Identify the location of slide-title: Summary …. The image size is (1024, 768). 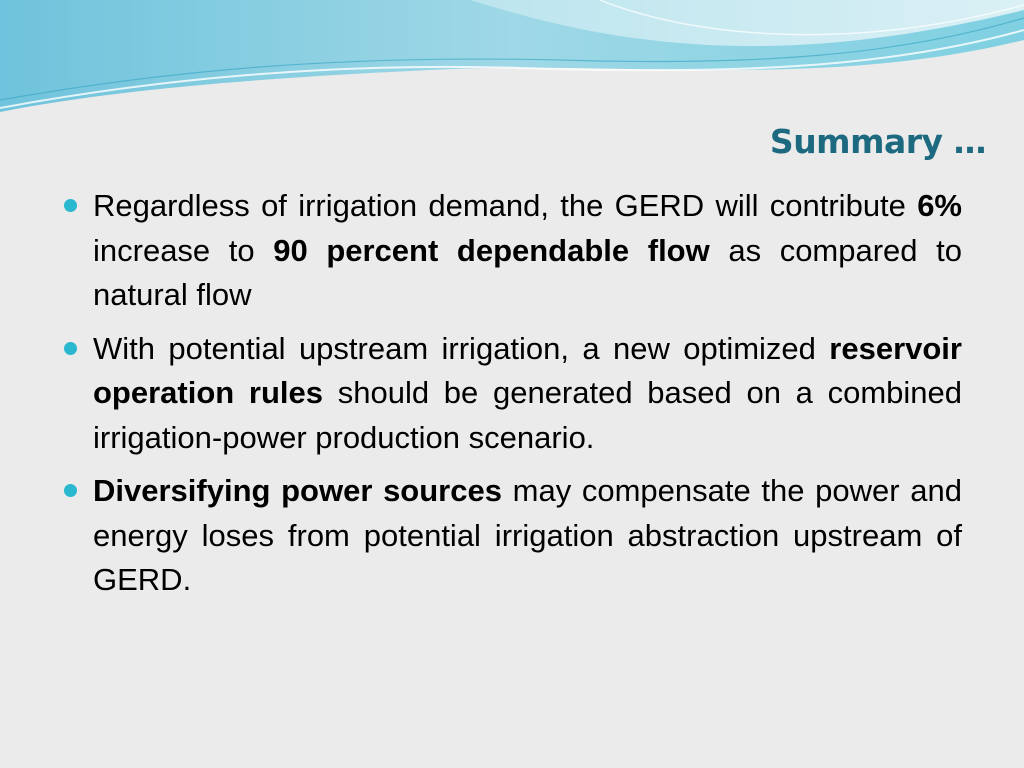
(878, 141).